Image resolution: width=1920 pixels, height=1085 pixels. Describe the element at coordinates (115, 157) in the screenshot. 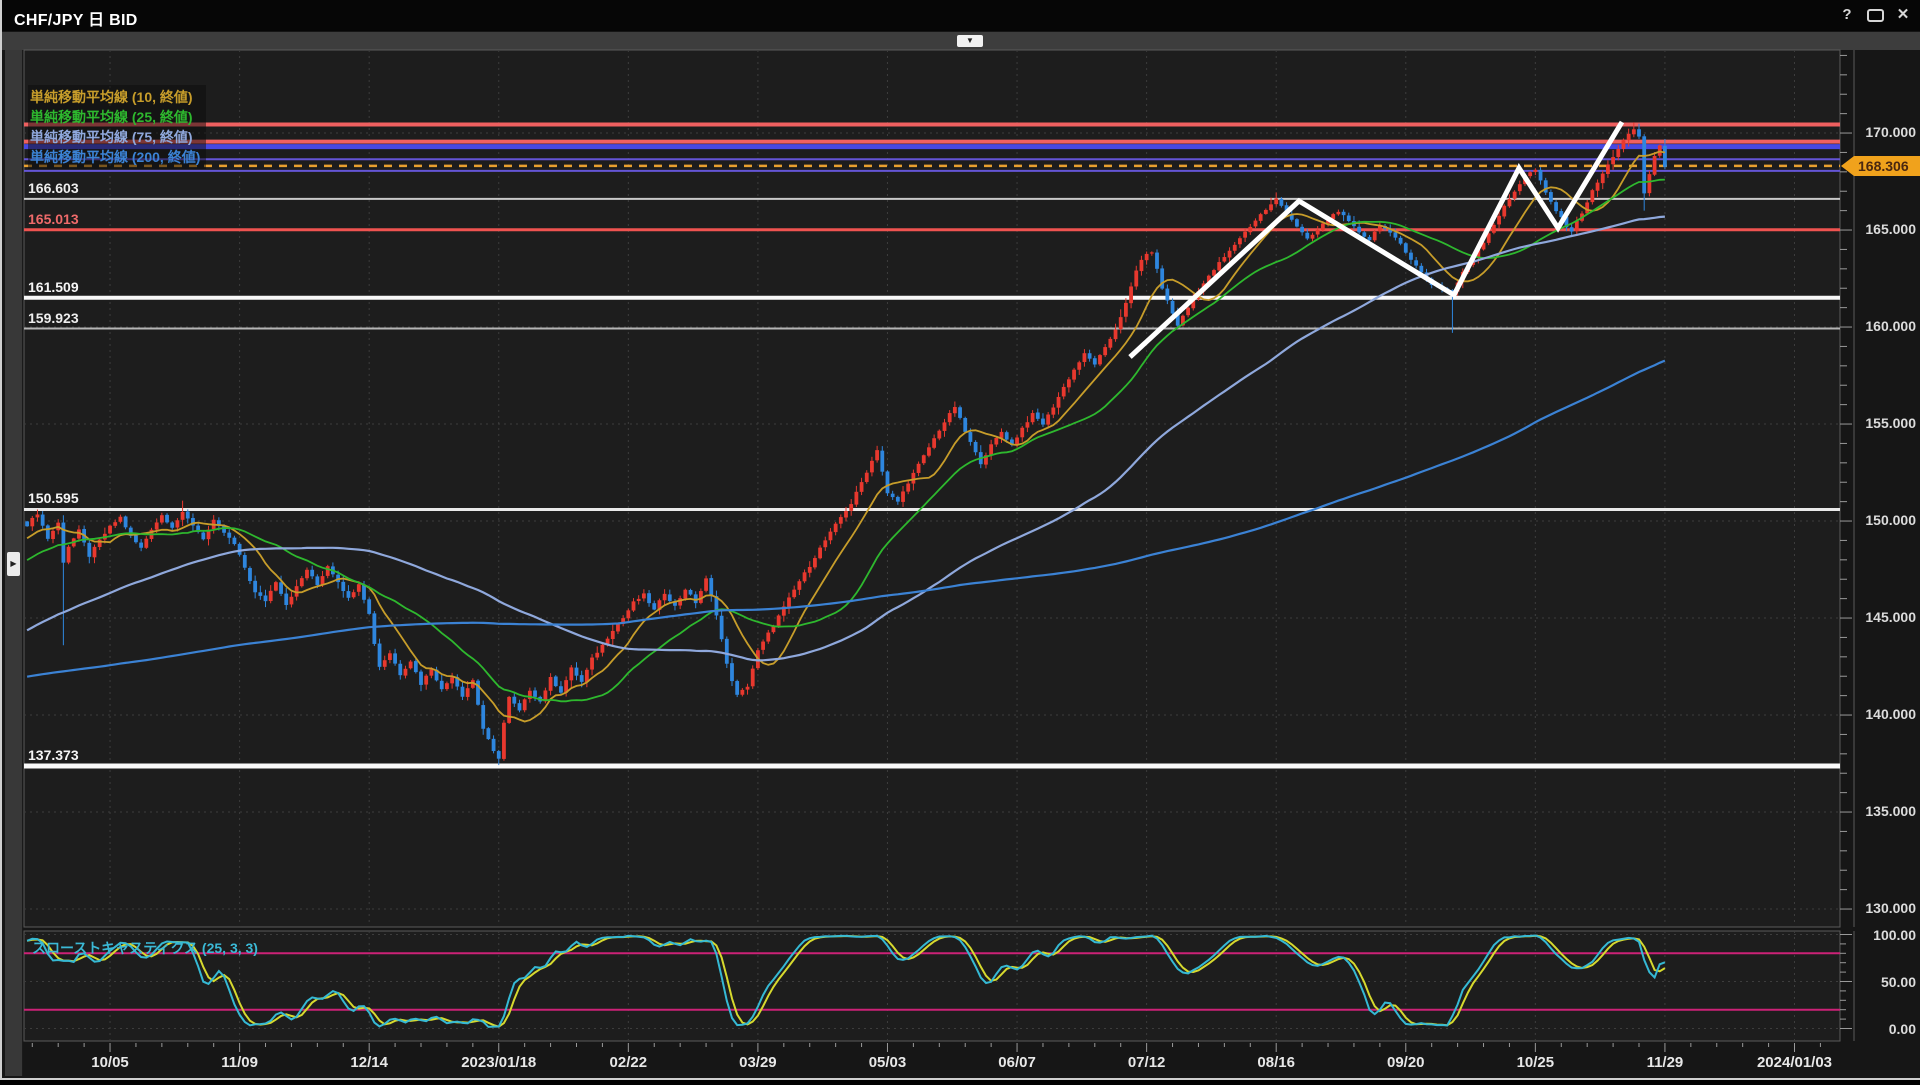

I see `legend-sma200: 単純移動平均線 (200, 終値)` at that location.